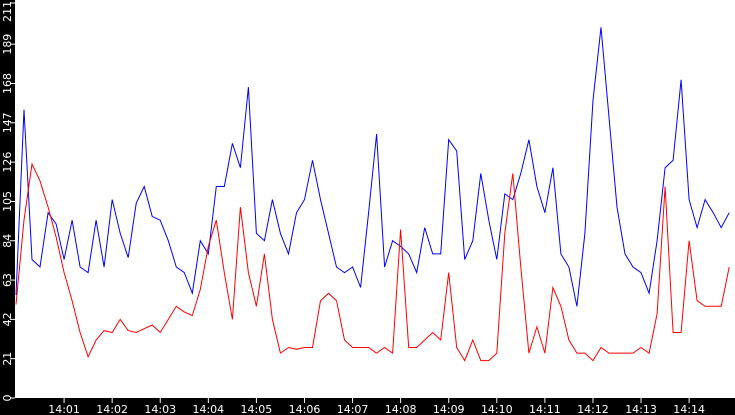 Image resolution: width=735 pixels, height=415 pixels. I want to click on x-tick-label: 14:07, so click(353, 409).